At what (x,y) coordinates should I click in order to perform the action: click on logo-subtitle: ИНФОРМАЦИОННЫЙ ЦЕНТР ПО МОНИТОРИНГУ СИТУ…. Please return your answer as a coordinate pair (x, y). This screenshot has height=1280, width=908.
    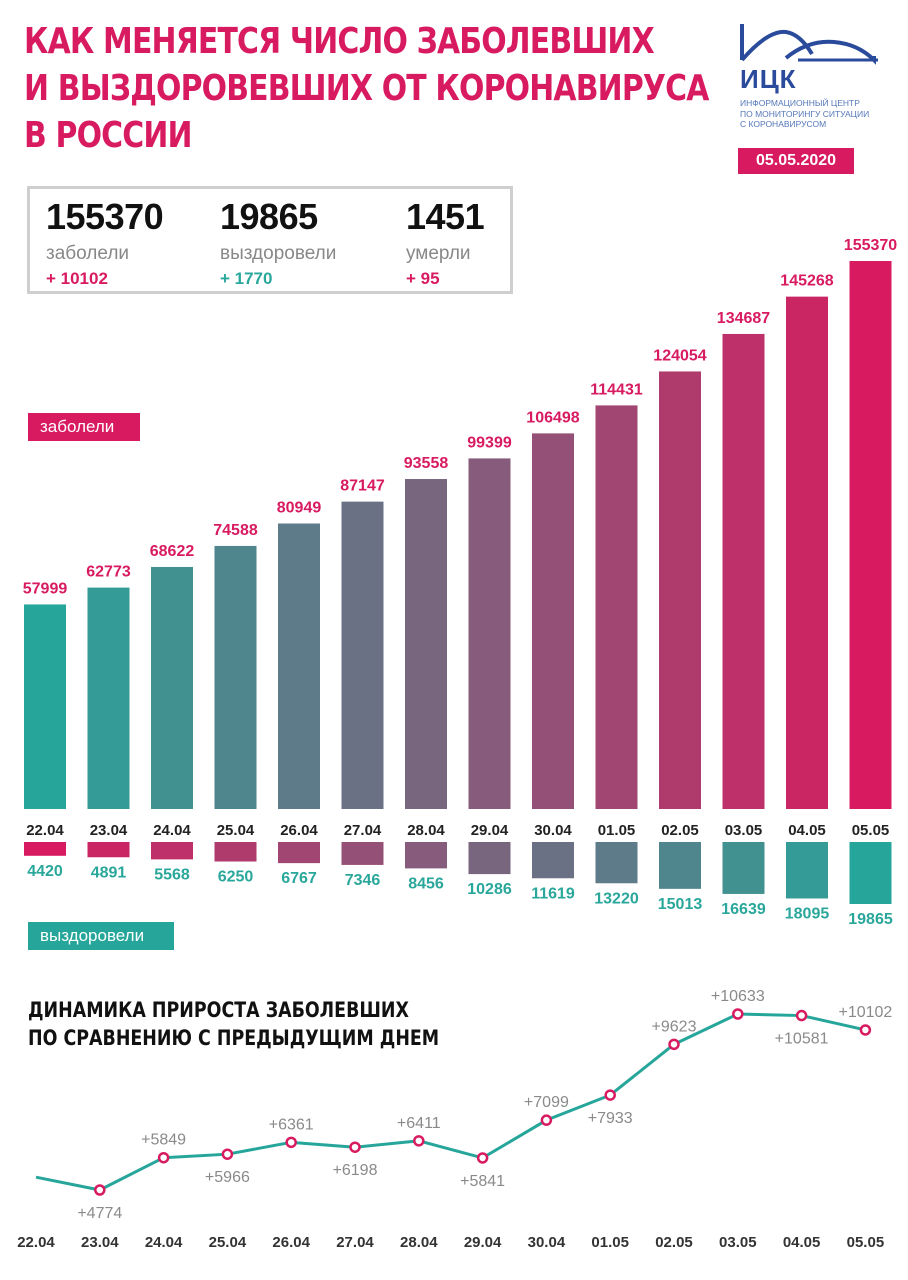
    Looking at the image, I should click on (805, 113).